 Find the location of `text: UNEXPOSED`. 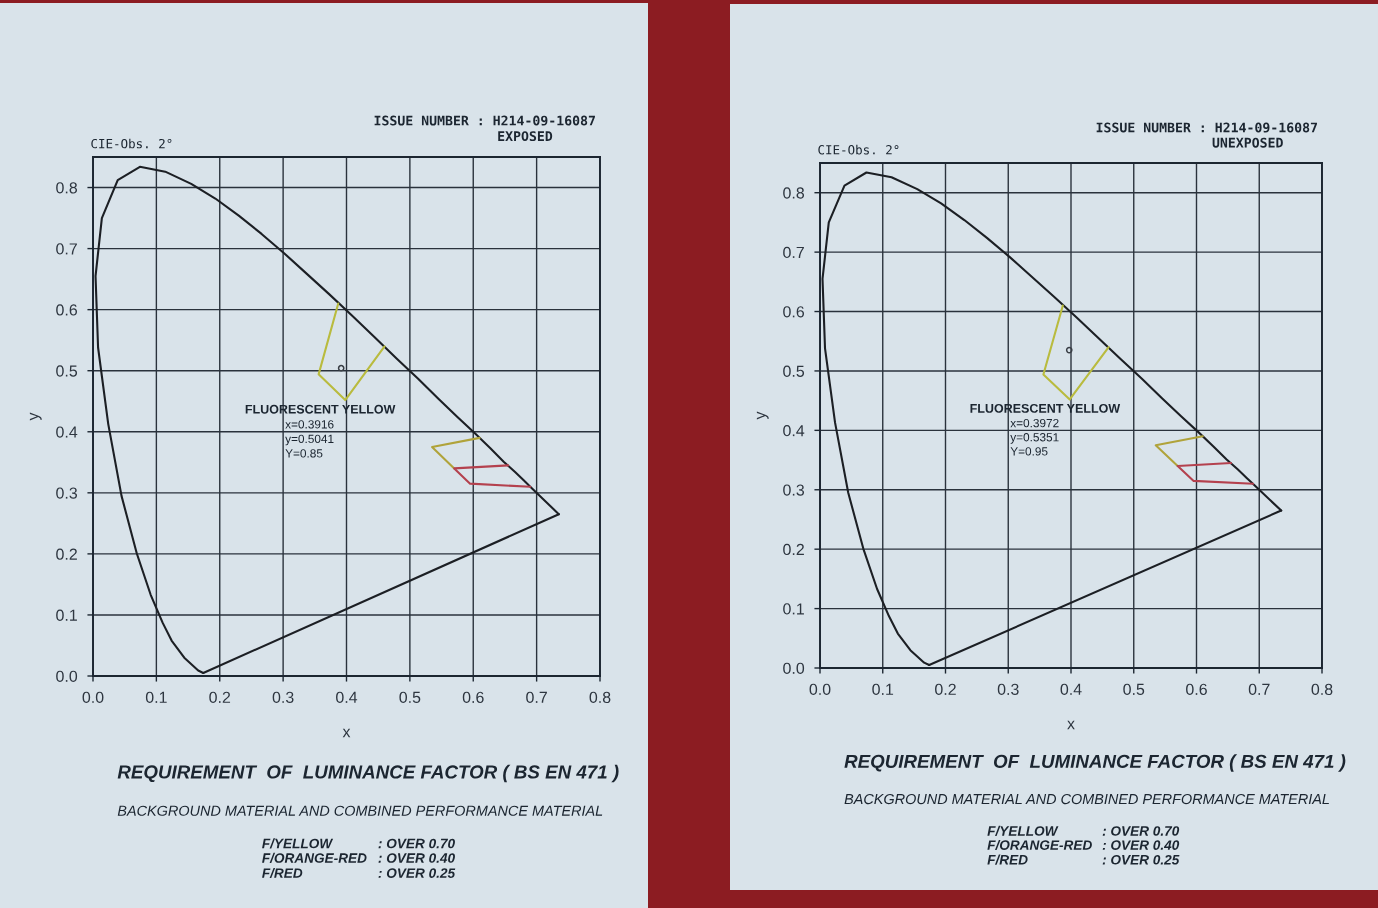

text: UNEXPOSED is located at coordinates (1247, 142).